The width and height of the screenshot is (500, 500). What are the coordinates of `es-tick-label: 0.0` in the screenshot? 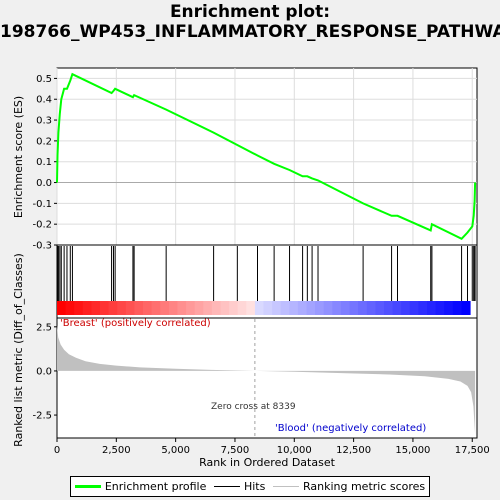 It's located at (44, 183).